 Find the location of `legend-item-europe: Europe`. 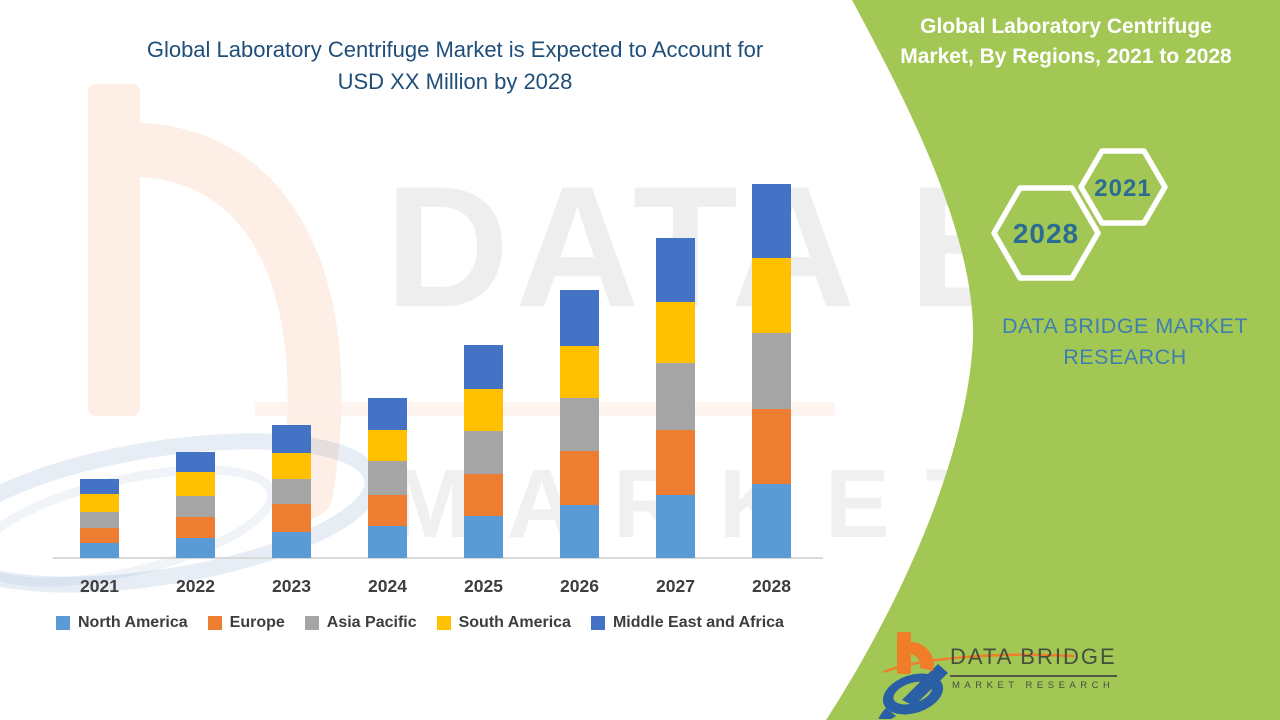

legend-item-europe: Europe is located at coordinates (246, 623).